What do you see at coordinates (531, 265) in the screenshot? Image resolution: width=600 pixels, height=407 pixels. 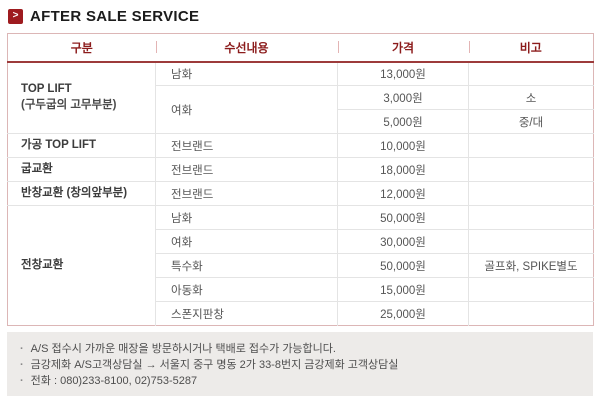 I see `note-cell: 골프화, SPIKE별도` at bounding box center [531, 265].